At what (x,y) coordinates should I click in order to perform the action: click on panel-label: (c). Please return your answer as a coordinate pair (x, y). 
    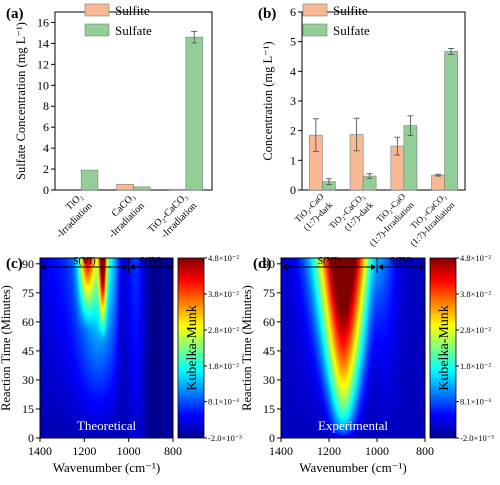
    Looking at the image, I should click on (14, 264).